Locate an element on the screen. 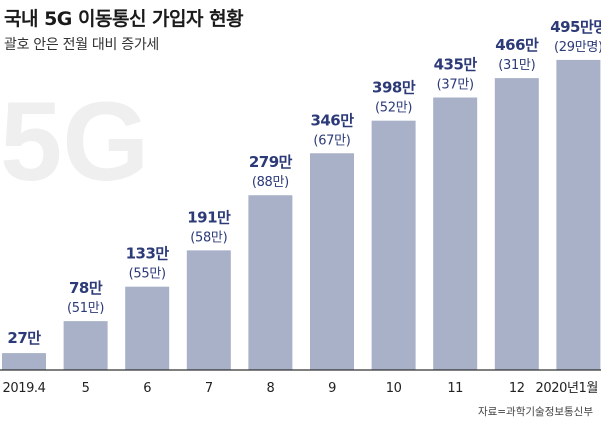 This screenshot has width=601, height=424. source-note: 자료=과학기술정보통신부 is located at coordinates (535, 412).